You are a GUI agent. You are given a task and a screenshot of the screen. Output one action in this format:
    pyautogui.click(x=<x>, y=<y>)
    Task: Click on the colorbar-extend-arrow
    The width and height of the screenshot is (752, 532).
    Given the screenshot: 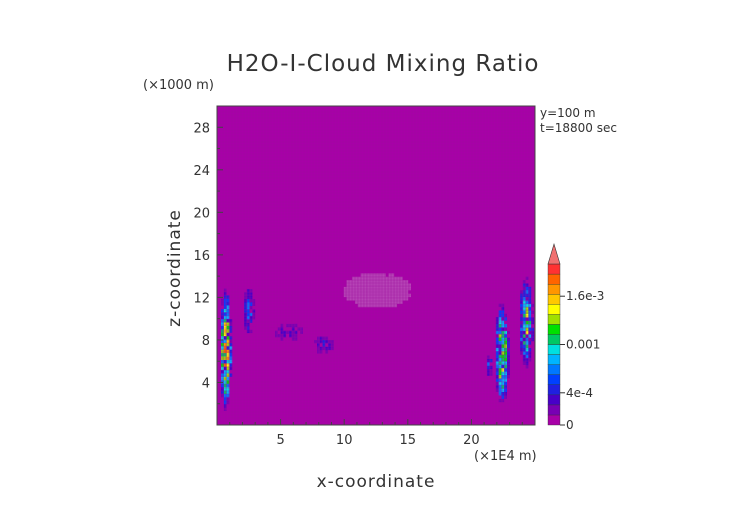 What is the action you would take?
    pyautogui.click(x=554, y=253)
    